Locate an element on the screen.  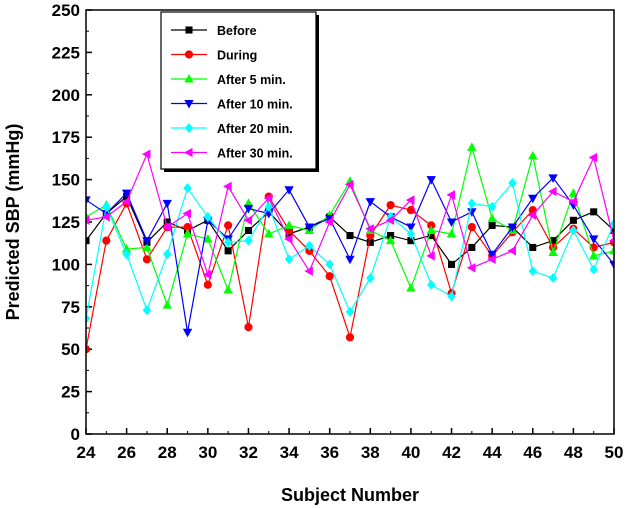
y-tick-label: 125 is located at coordinates (66, 222).